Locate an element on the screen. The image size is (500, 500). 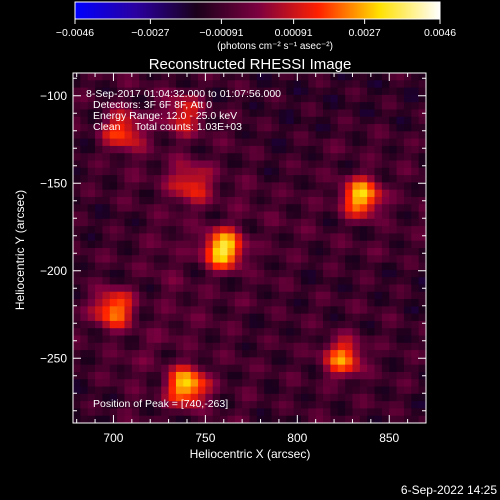
x-tick-label: 750 is located at coordinates (205, 438).